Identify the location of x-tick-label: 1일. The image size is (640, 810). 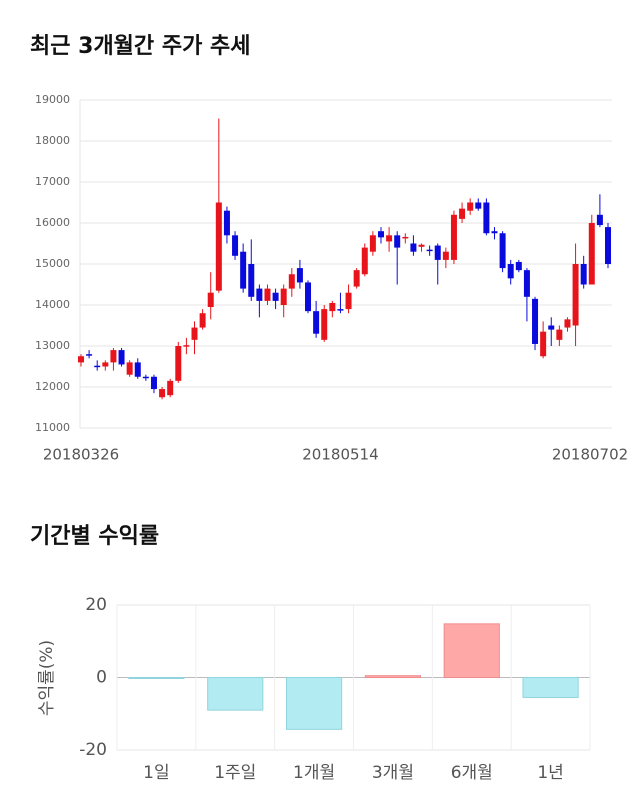
(156, 773).